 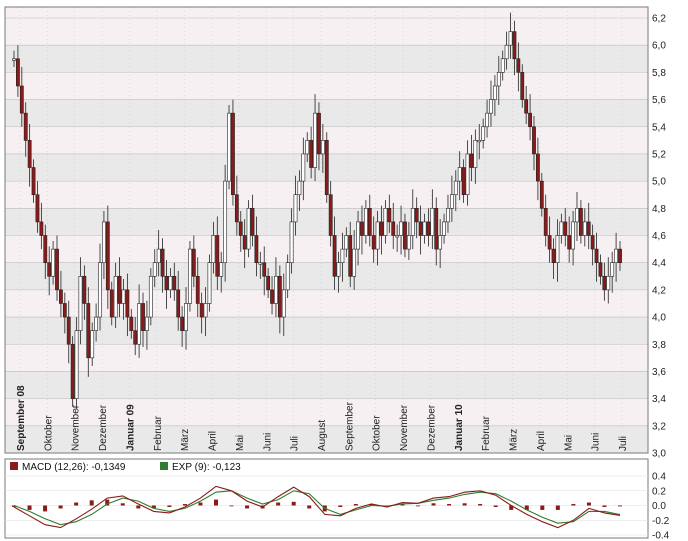 What do you see at coordinates (74, 467) in the screenshot?
I see `legend-label: MACD (12,26): -0,1349` at bounding box center [74, 467].